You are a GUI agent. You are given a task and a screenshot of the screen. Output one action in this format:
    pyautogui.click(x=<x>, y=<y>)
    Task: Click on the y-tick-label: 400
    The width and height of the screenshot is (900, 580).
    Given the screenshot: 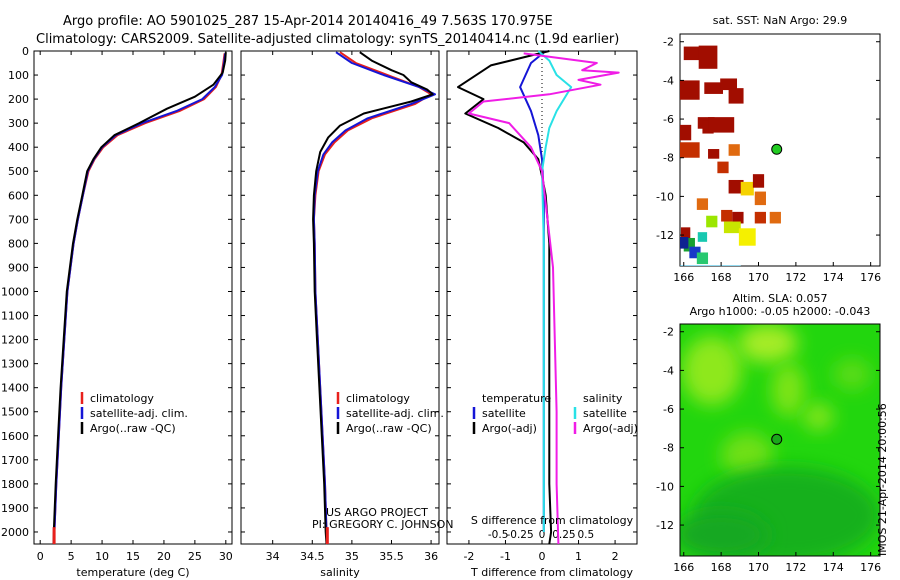 What is the action you would take?
    pyautogui.click(x=18, y=147)
    